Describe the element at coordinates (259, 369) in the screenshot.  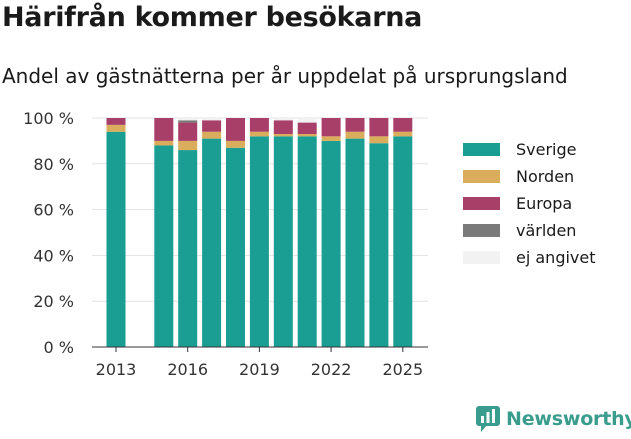
I see `x-tick-label: 2019` at that location.